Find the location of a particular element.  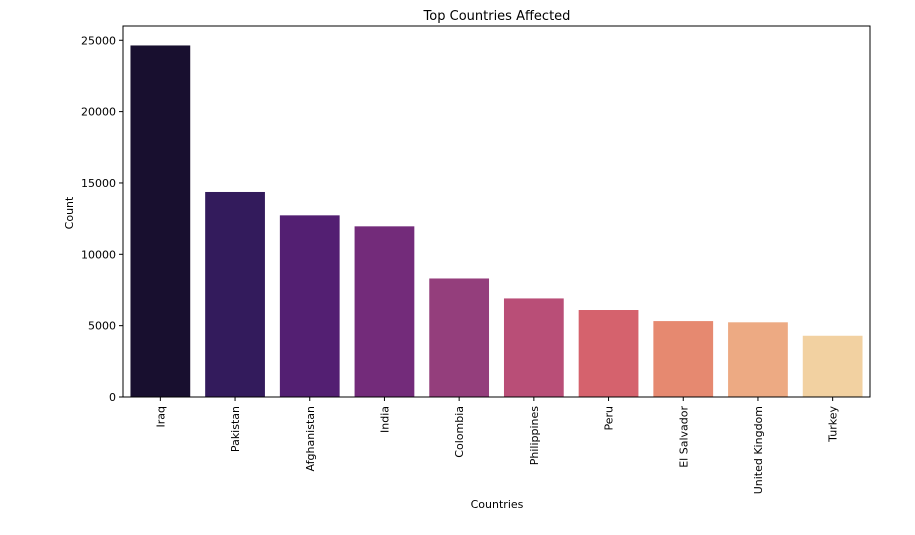

bar-india is located at coordinates (384, 311).